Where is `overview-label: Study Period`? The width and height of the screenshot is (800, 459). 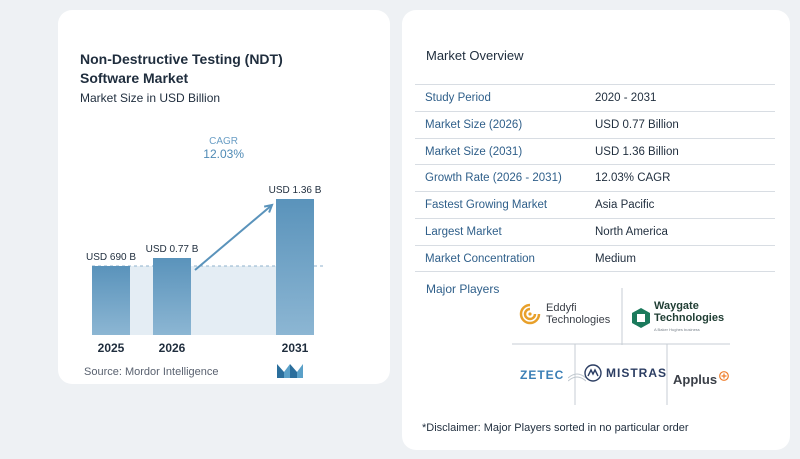 overview-label: Study Period is located at coordinates (458, 98).